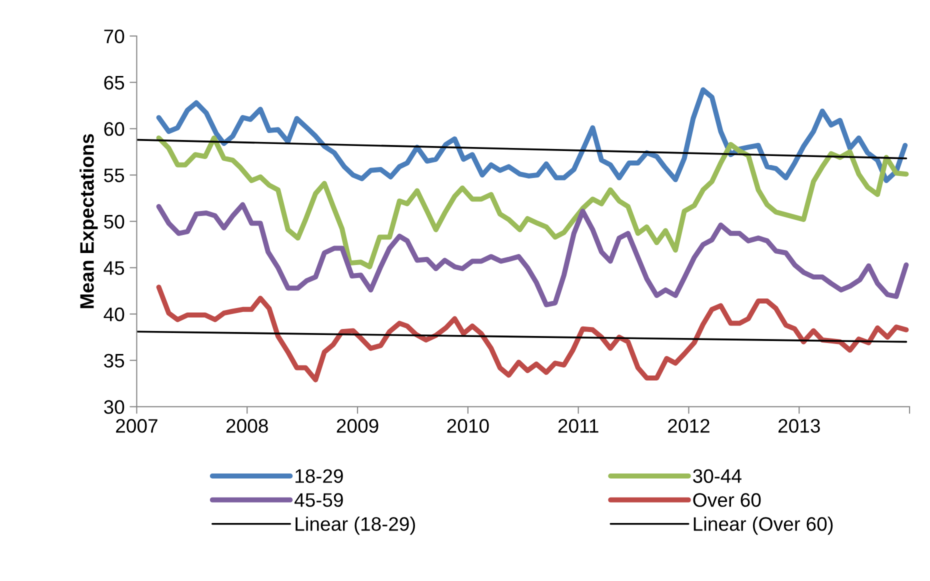 This screenshot has height=581, width=930. I want to click on x-tick-label: 2009, so click(357, 426).